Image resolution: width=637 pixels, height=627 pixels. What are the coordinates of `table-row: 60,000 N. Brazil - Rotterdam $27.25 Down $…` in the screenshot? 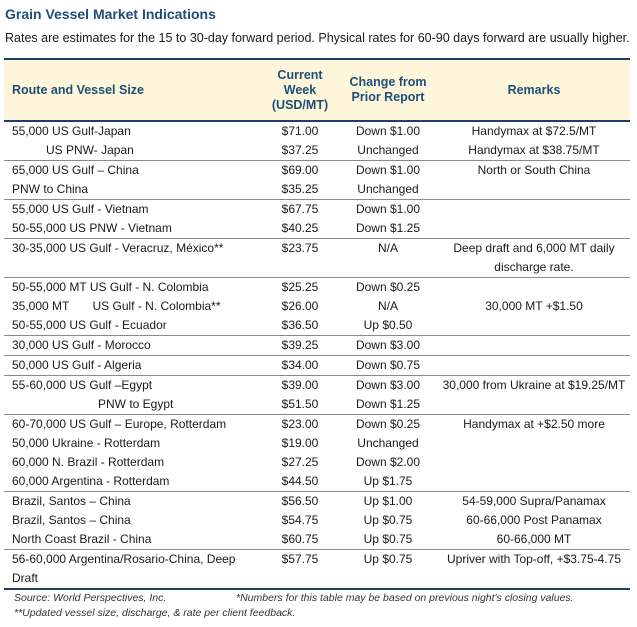 It's located at (317, 462).